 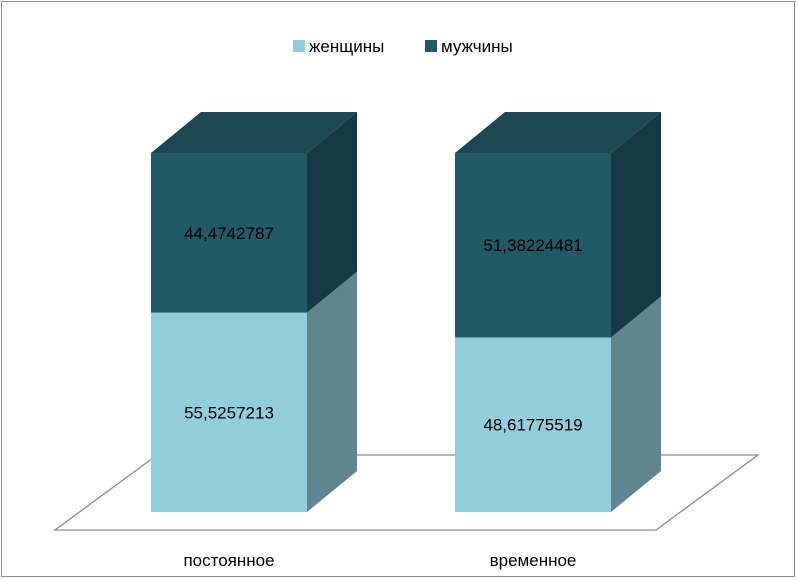 What do you see at coordinates (477, 46) in the screenshot?
I see `legend-label-men: мужчины` at bounding box center [477, 46].